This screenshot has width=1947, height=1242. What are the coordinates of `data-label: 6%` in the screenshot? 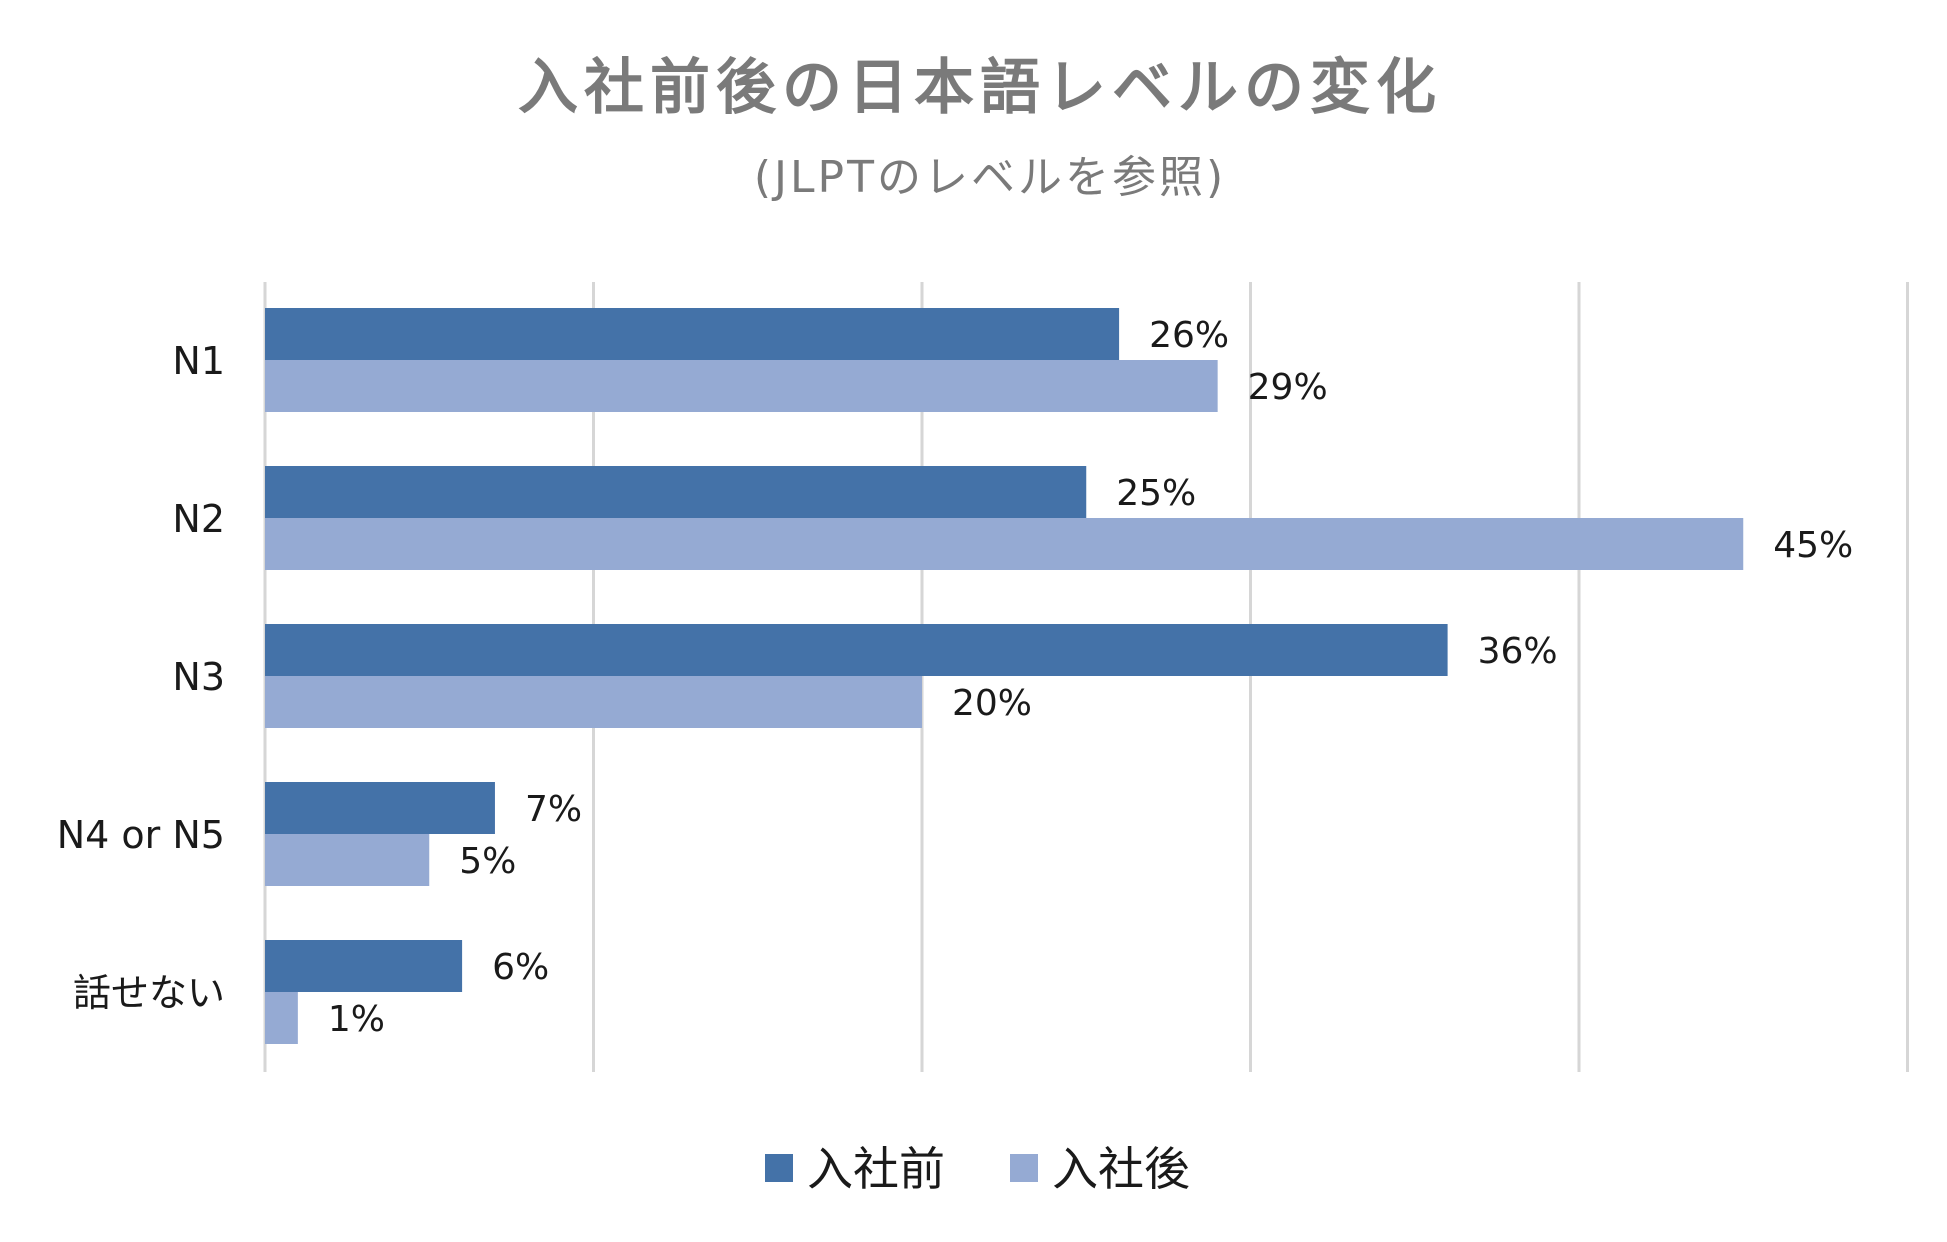 It's located at (520, 967).